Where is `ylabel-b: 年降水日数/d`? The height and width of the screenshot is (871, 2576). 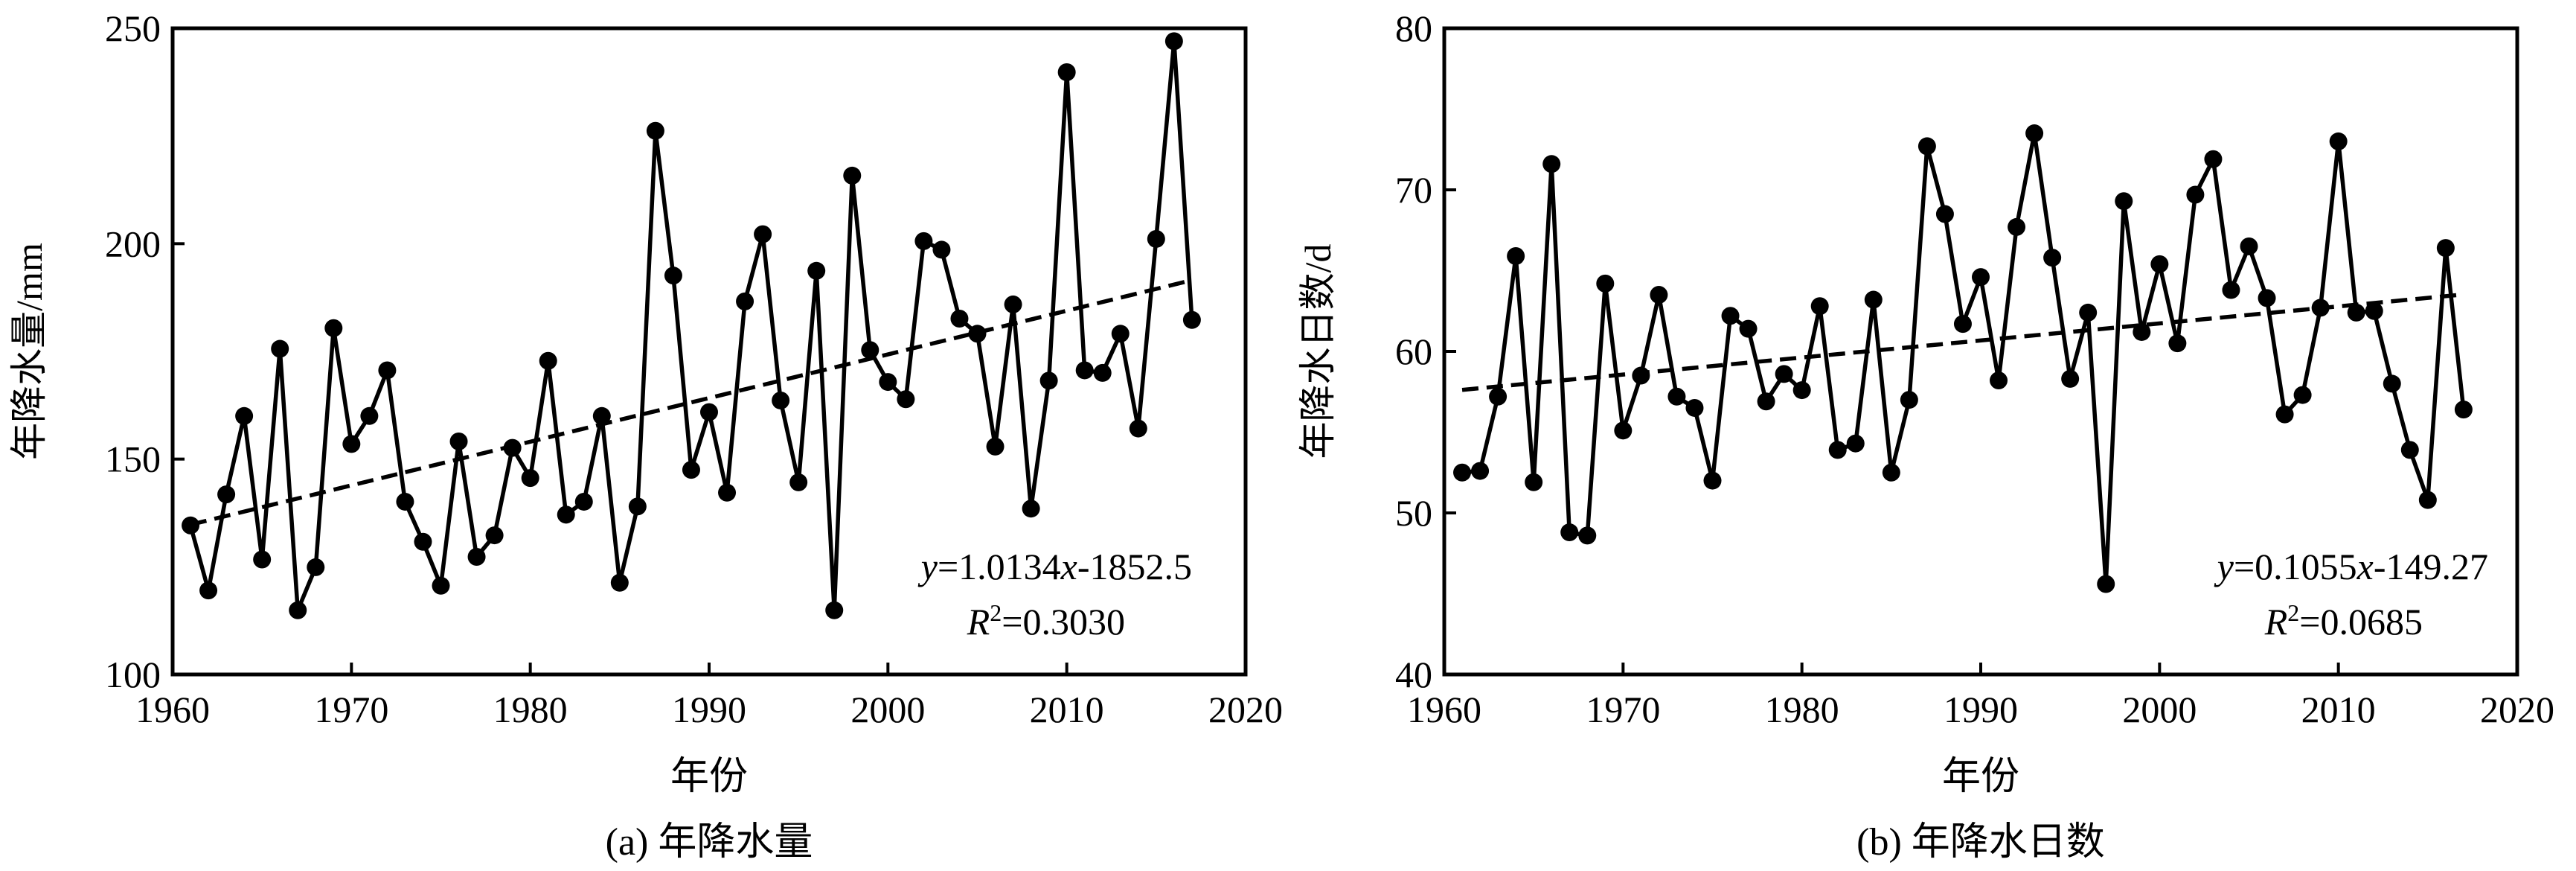
ylabel-b: 年降水日数/d is located at coordinates (1318, 351).